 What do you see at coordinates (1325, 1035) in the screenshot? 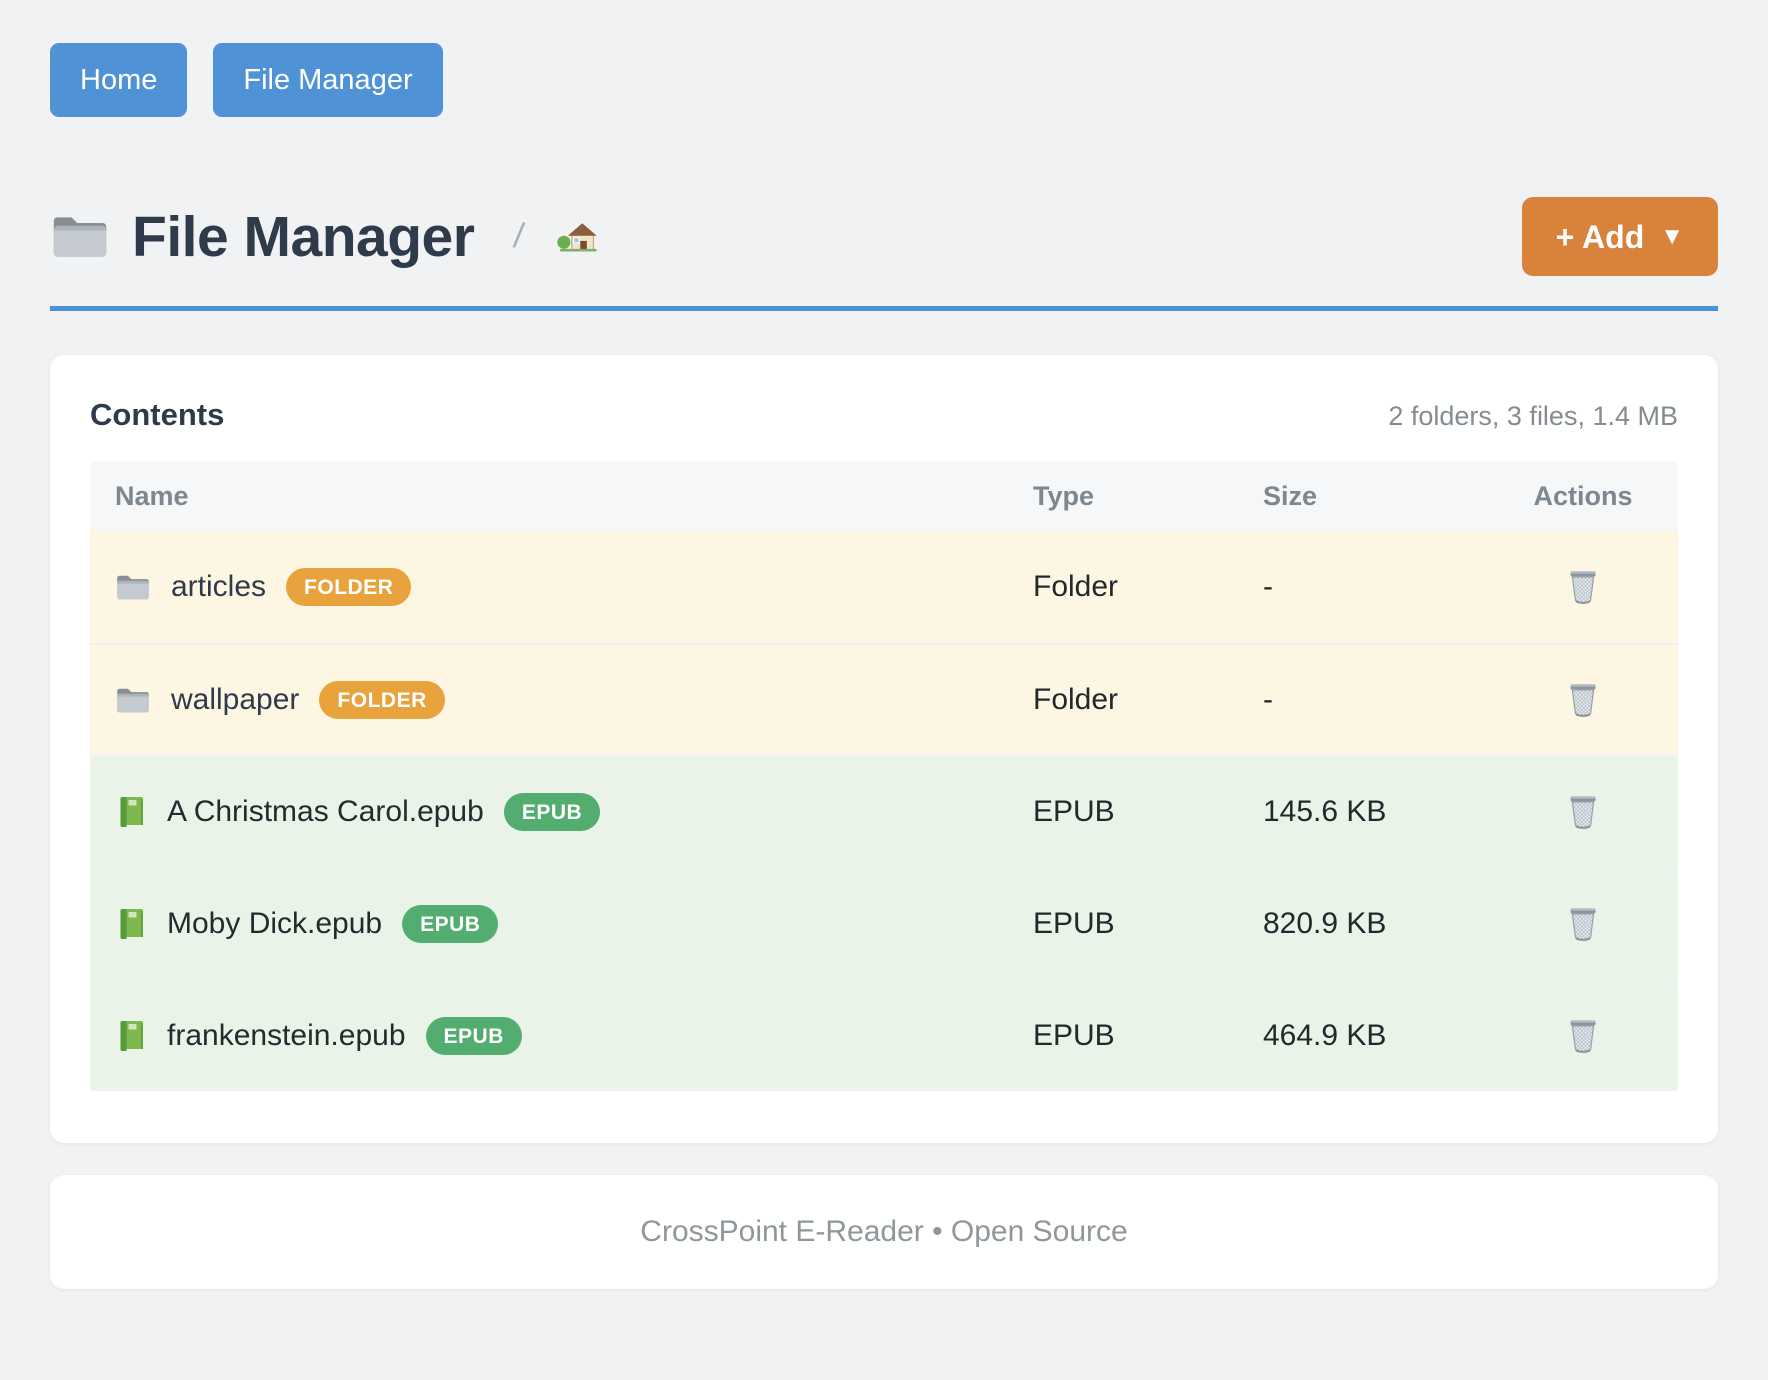
I see `size-cell: 464.9 KB` at bounding box center [1325, 1035].